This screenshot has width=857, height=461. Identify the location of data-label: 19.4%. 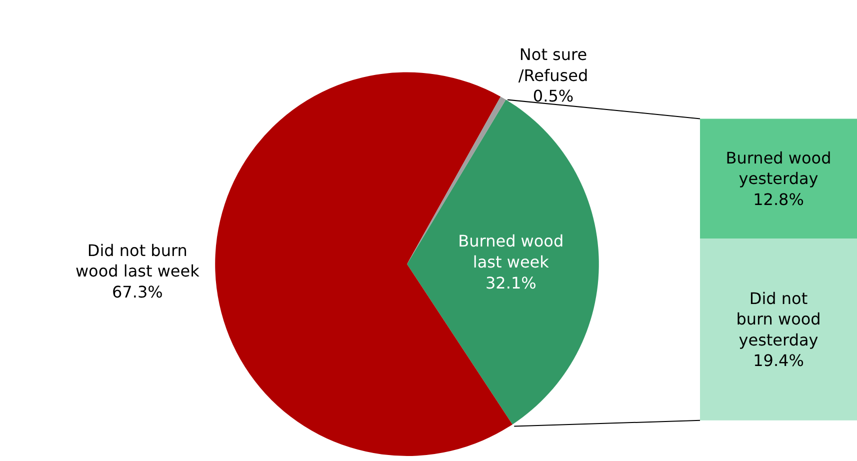
(778, 360).